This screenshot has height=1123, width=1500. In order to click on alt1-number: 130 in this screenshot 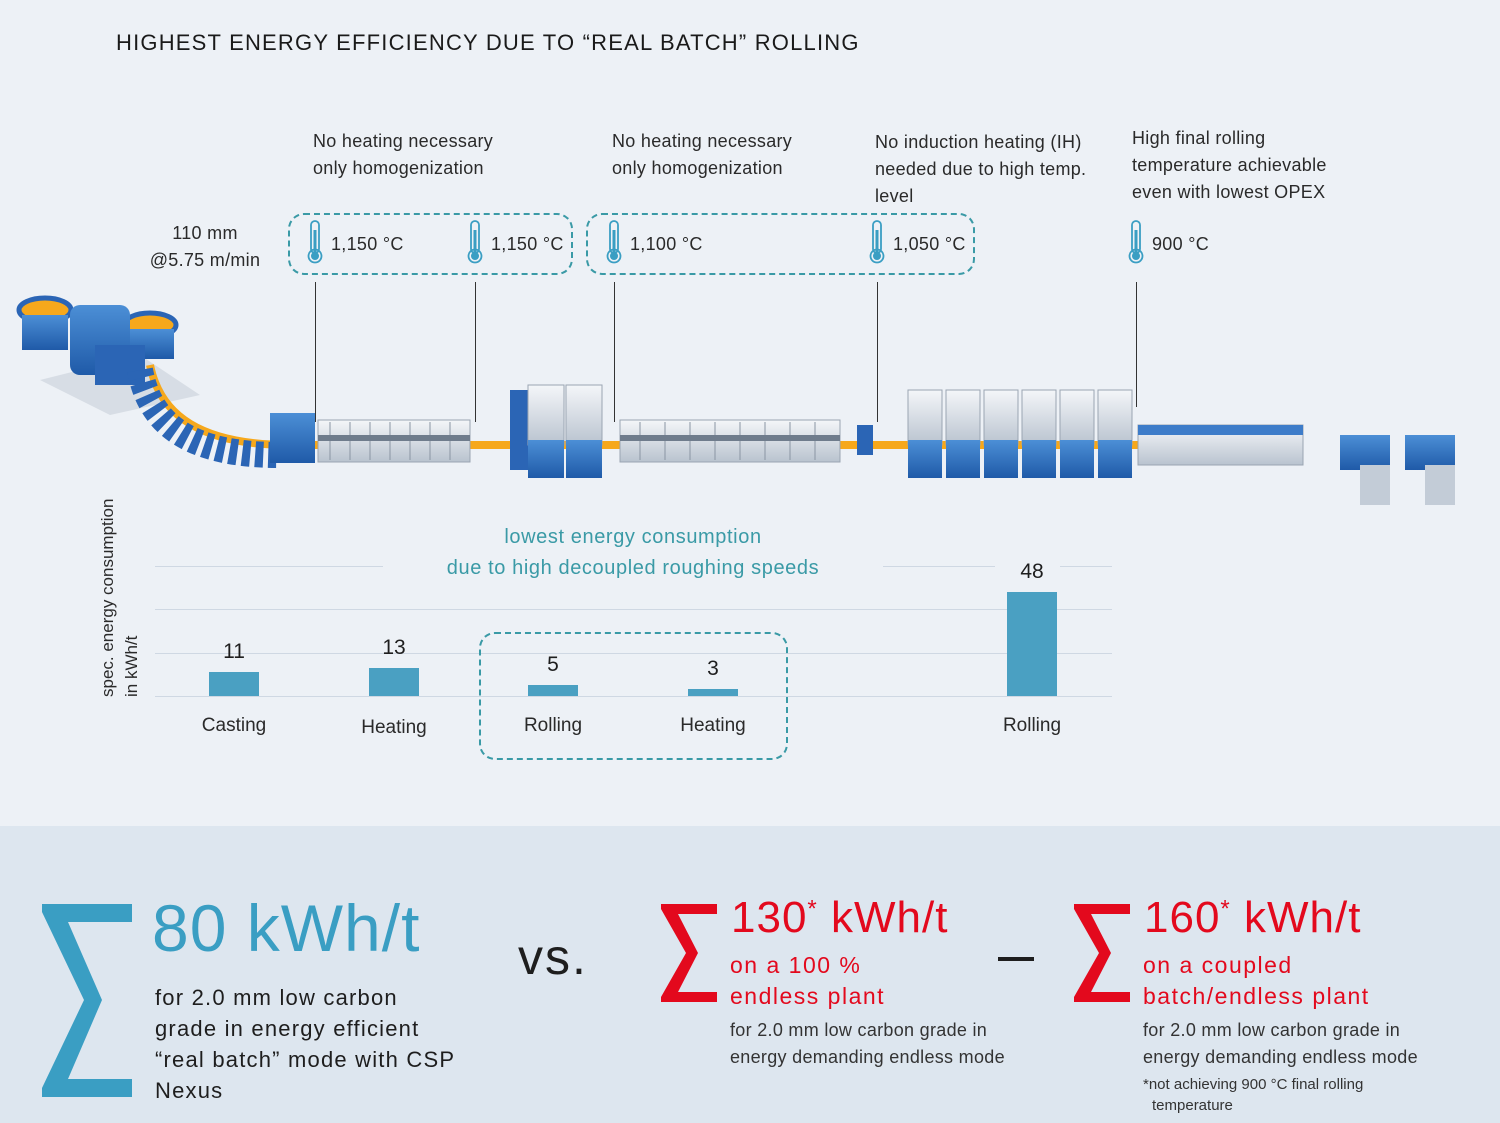, I will do `click(769, 917)`.